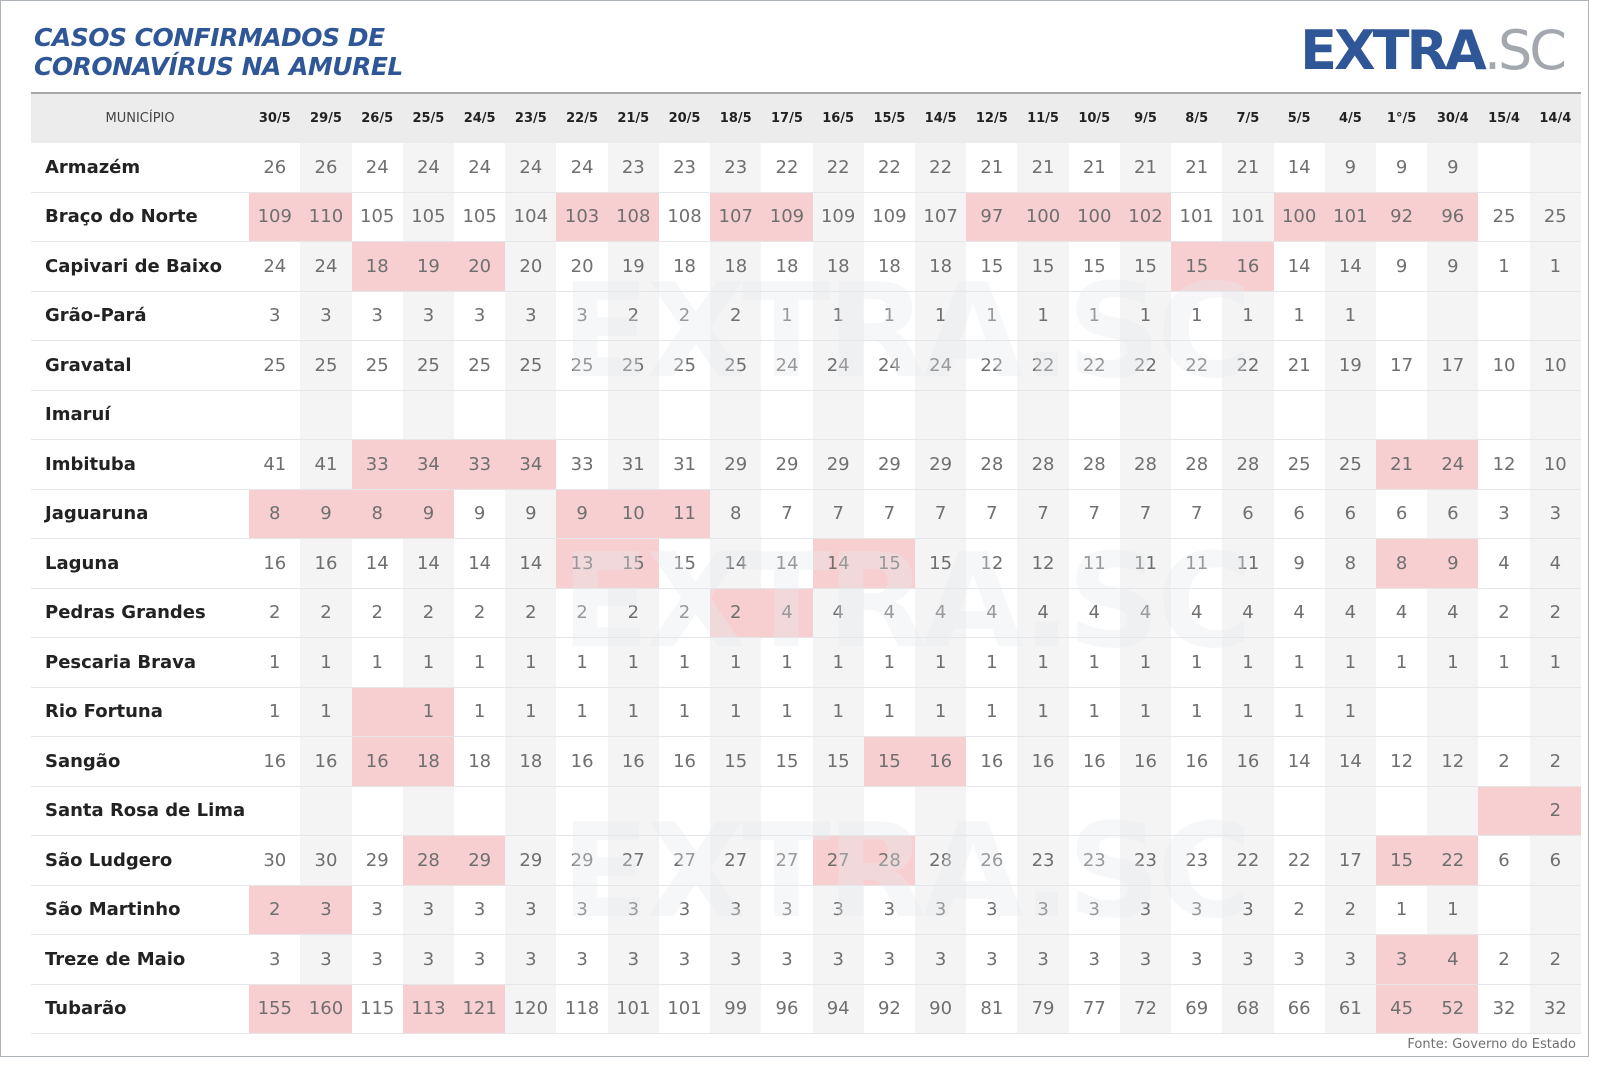 Image resolution: width=1600 pixels, height=1076 pixels. What do you see at coordinates (633, 514) in the screenshot?
I see `case-count-cell: 10` at bounding box center [633, 514].